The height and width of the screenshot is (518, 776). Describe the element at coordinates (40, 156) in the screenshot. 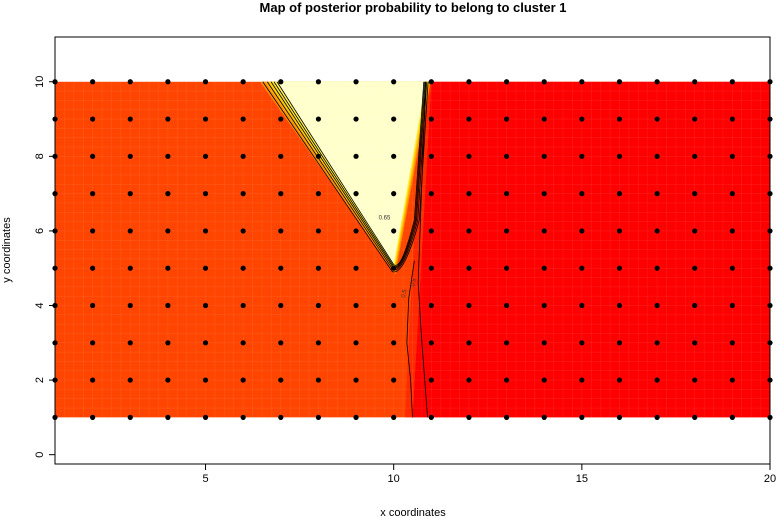

I see `y-tick-label: 8` at that location.